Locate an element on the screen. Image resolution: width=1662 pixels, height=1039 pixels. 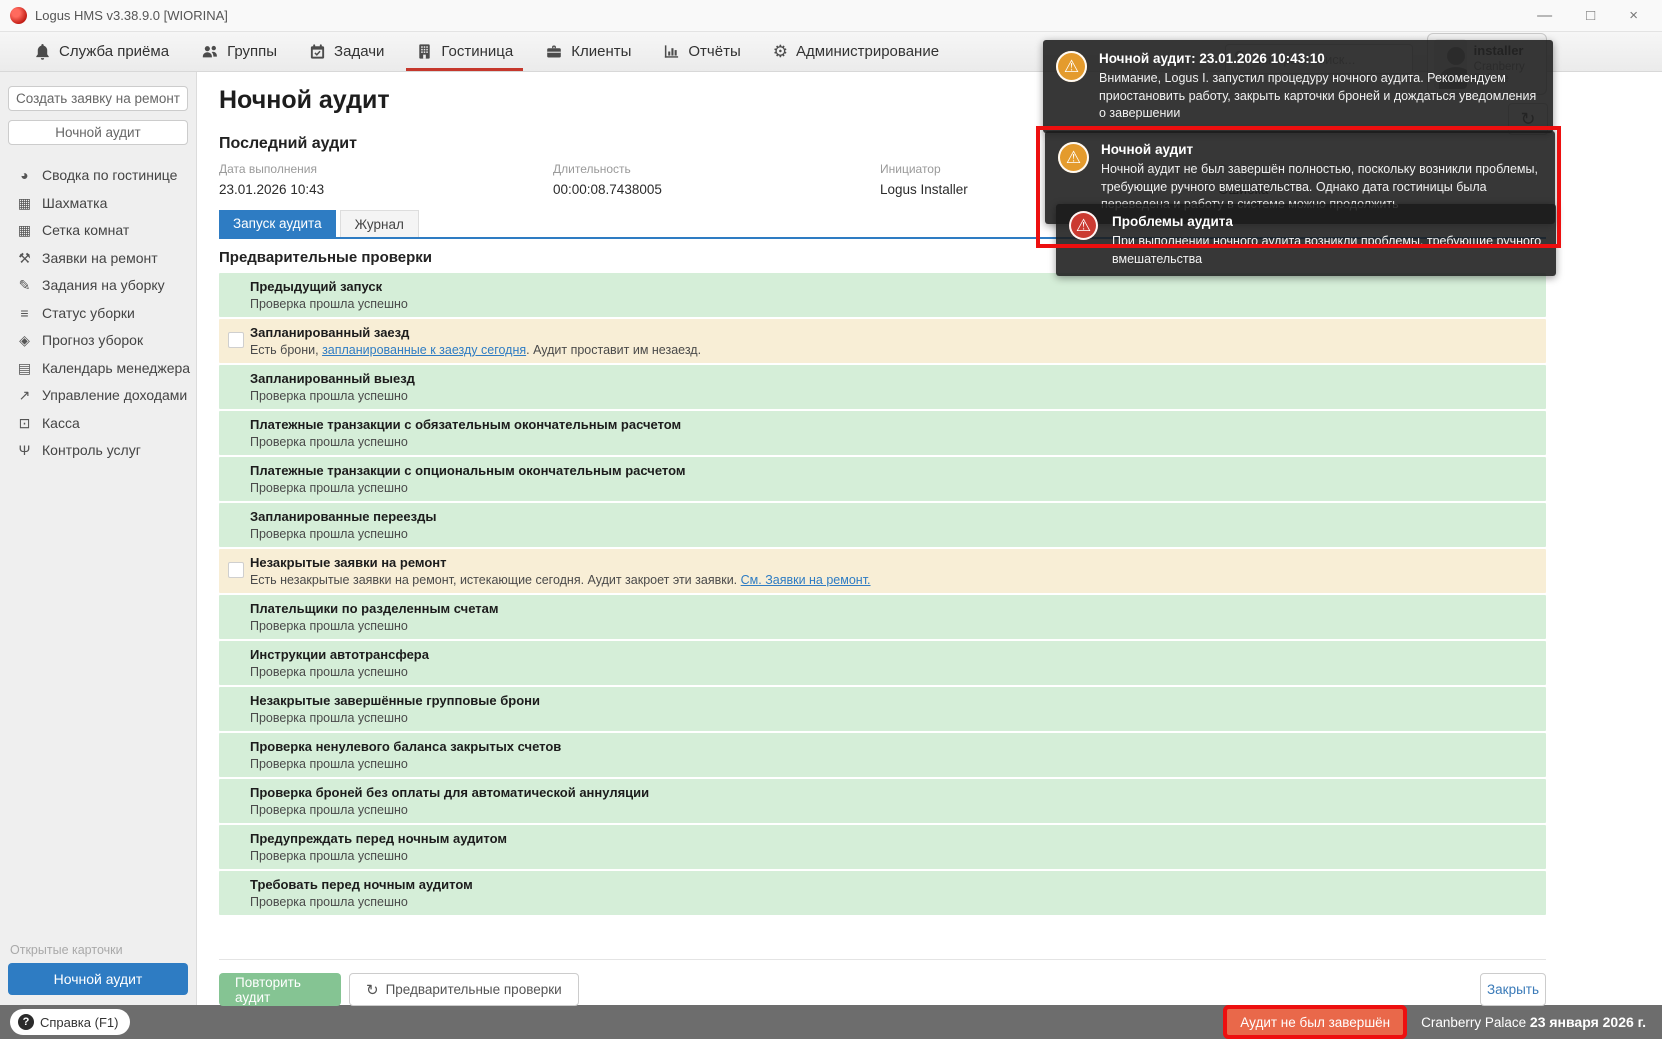
help-button: ? Справка (F1) is located at coordinates (70, 1022).